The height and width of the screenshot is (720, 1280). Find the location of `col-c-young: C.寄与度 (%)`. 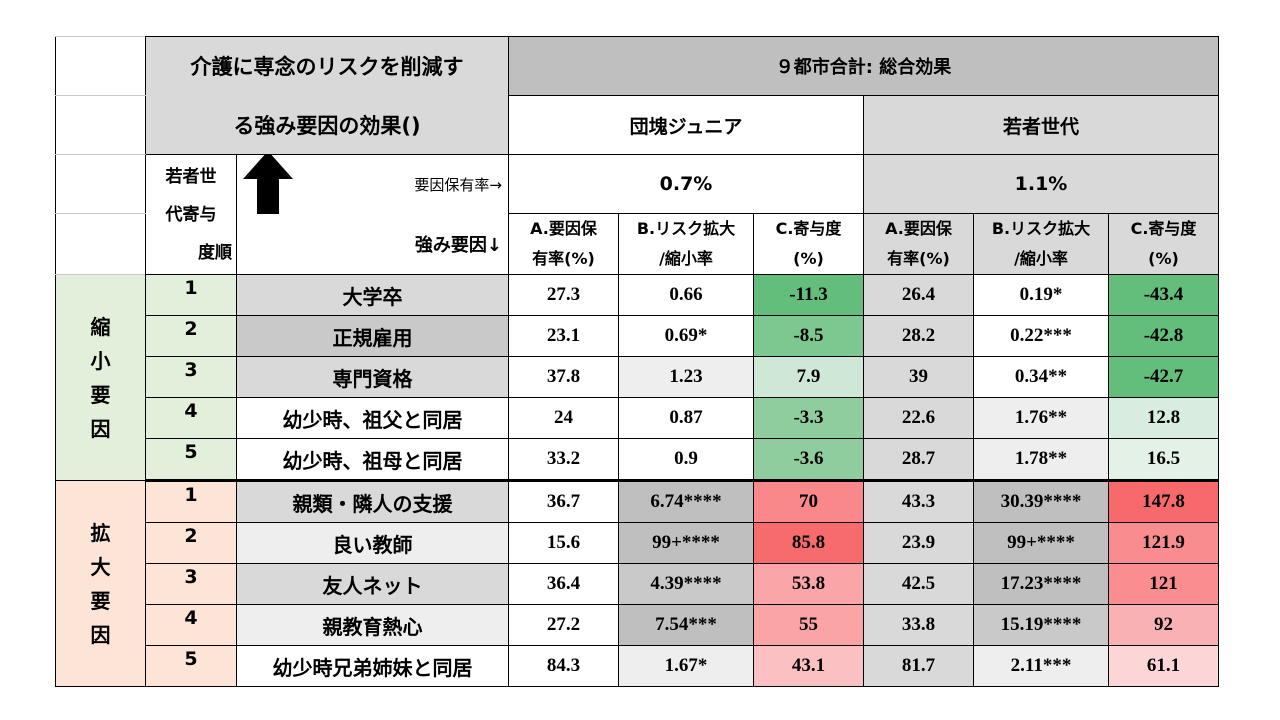

col-c-young: C.寄与度 (%) is located at coordinates (1163, 244).